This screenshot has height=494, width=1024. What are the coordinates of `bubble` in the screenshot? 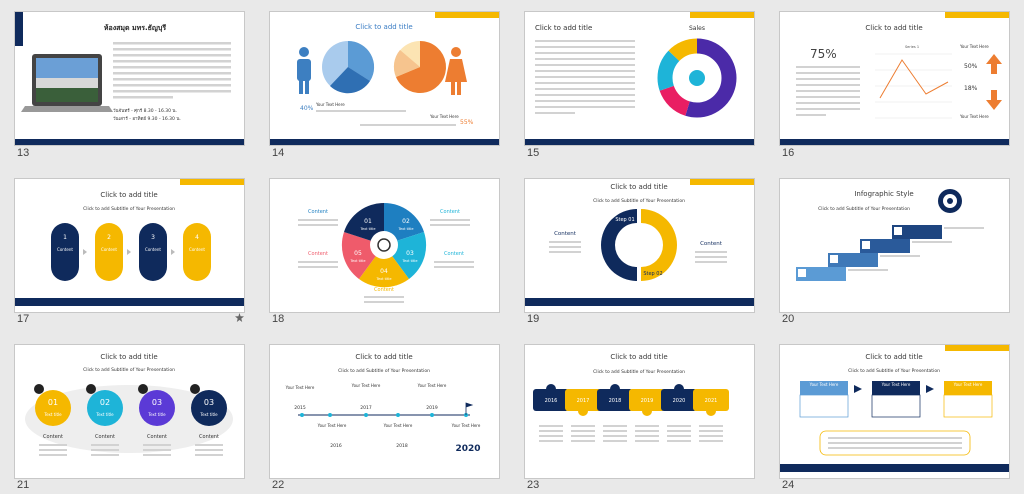 It's located at (52, 405).